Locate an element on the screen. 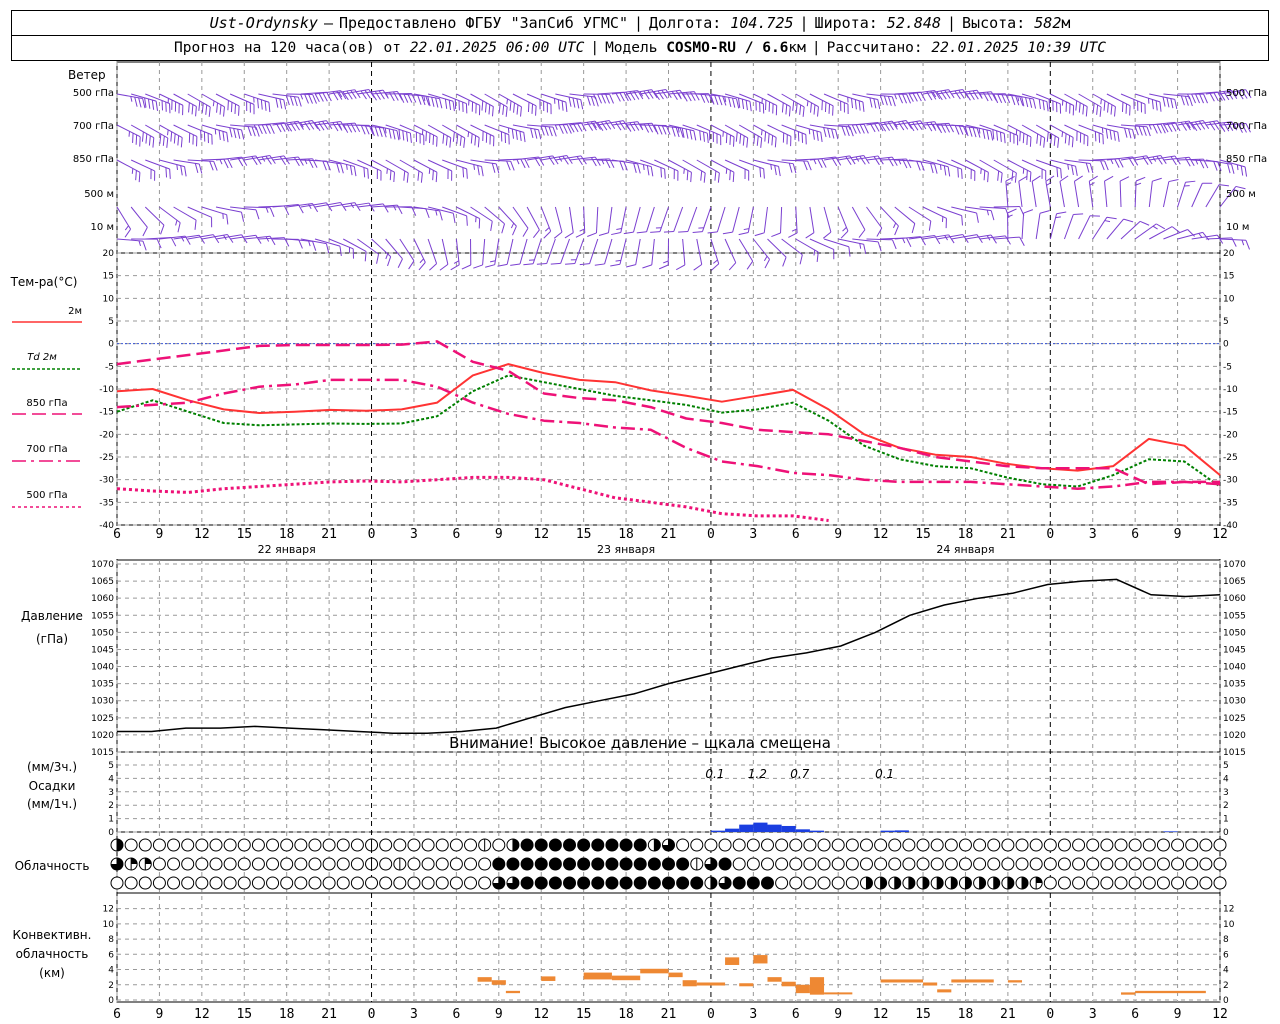 The width and height of the screenshot is (1280, 1024). temp-y-tick-right: 5 is located at coordinates (1226, 322).